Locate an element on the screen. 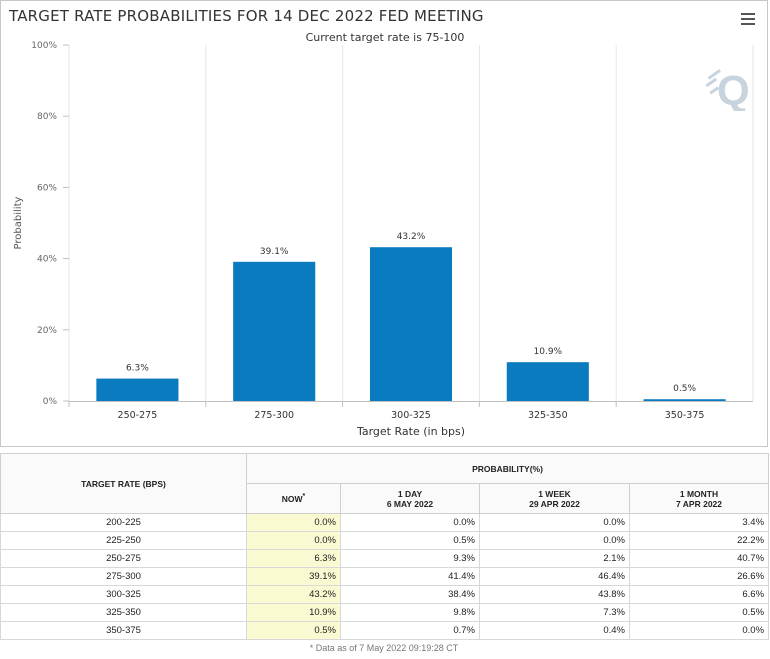 This screenshot has height=659, width=770. data-timestamp-footnote: * Data as of 7 May 2022 09:19:28 CT is located at coordinates (384, 648).